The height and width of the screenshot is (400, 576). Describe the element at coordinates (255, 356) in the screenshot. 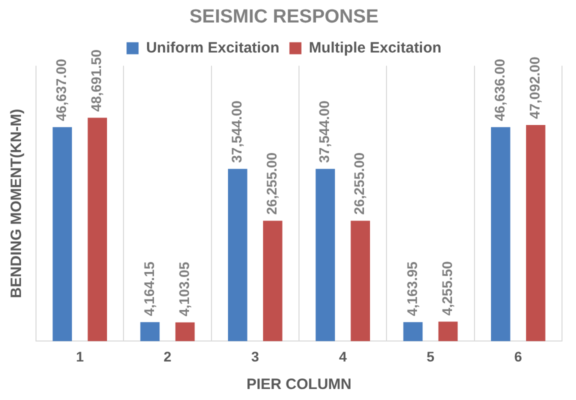

I see `x-tick-label: 3` at that location.